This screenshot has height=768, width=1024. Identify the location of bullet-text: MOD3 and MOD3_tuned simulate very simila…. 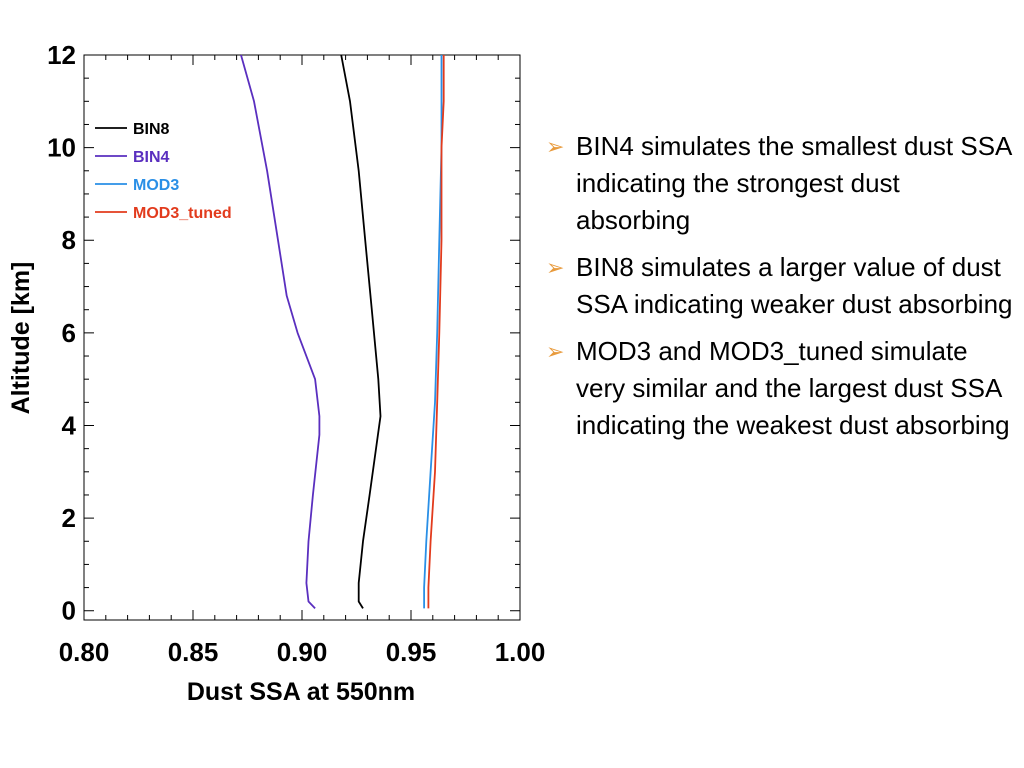
(793, 388).